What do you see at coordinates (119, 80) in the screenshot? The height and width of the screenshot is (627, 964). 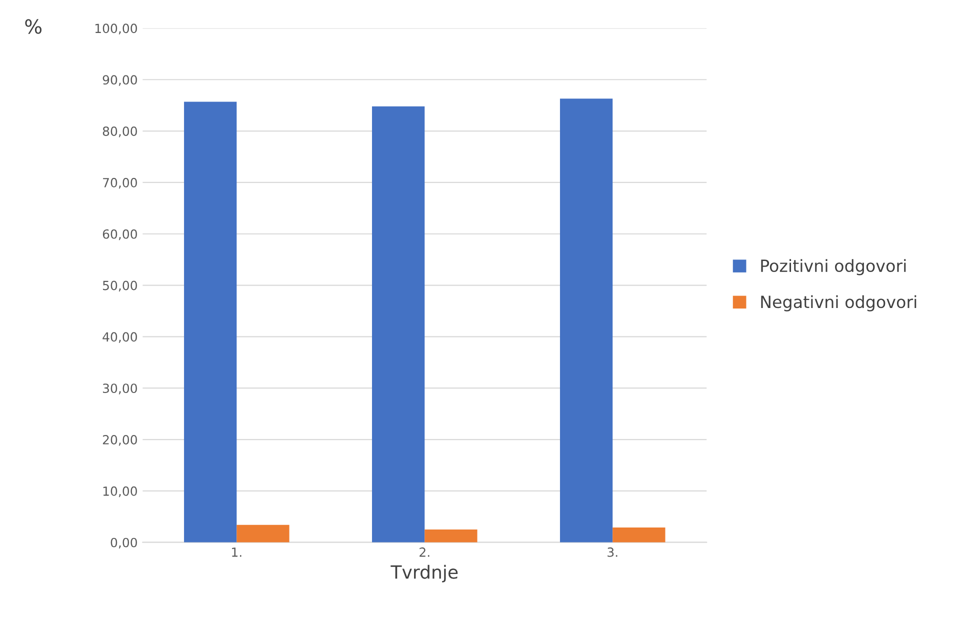 I see `y-tick-label: 90,00` at bounding box center [119, 80].